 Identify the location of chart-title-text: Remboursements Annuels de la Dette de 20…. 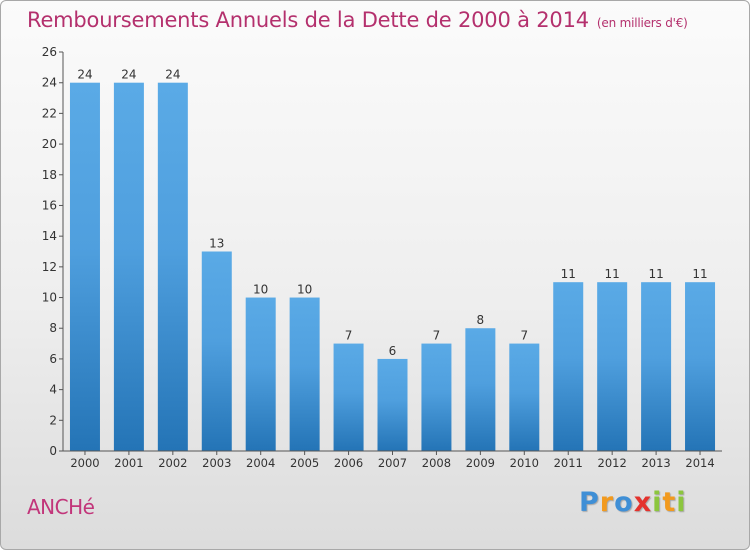
(308, 20).